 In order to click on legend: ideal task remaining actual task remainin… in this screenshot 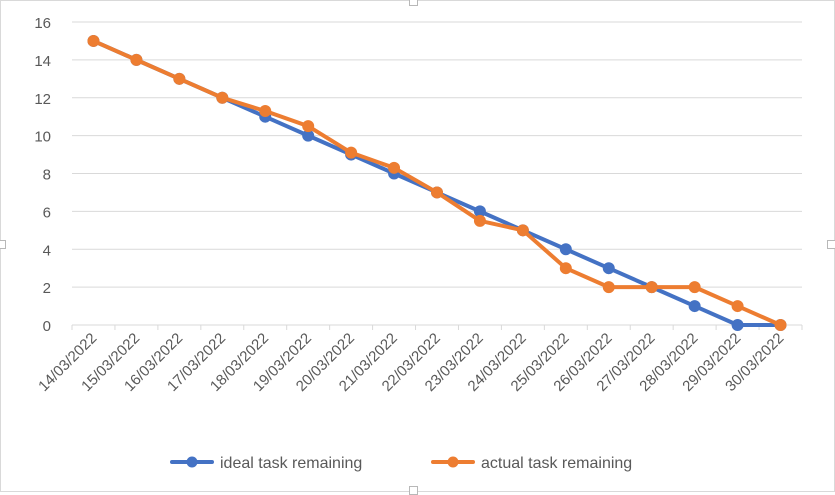, I will do `click(401, 463)`.